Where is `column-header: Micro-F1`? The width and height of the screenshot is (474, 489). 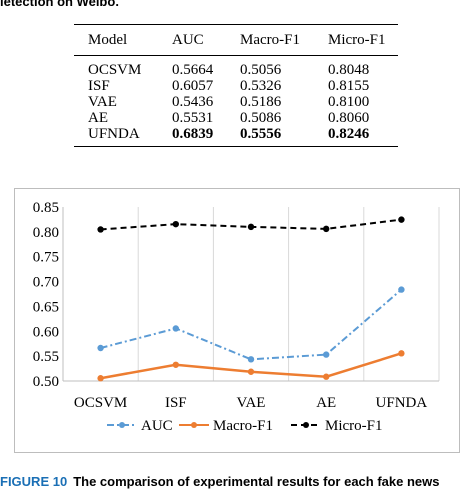
column-header: Micro-F1 is located at coordinates (357, 40).